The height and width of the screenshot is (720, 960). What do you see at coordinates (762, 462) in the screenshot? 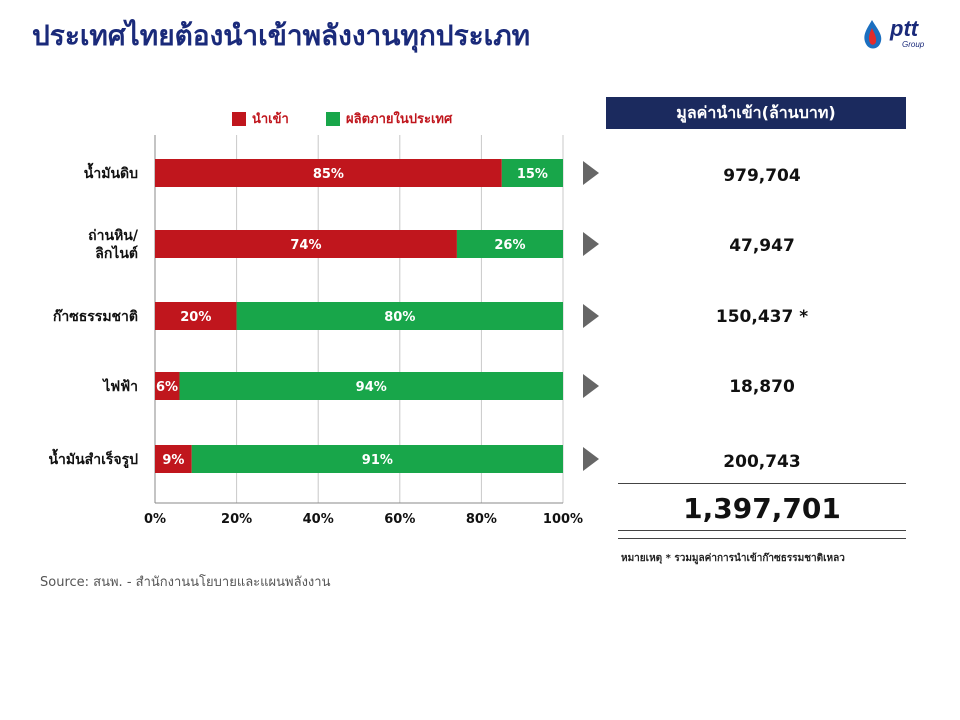
I see `import-value-petroleum-products: 200,743` at bounding box center [762, 462].